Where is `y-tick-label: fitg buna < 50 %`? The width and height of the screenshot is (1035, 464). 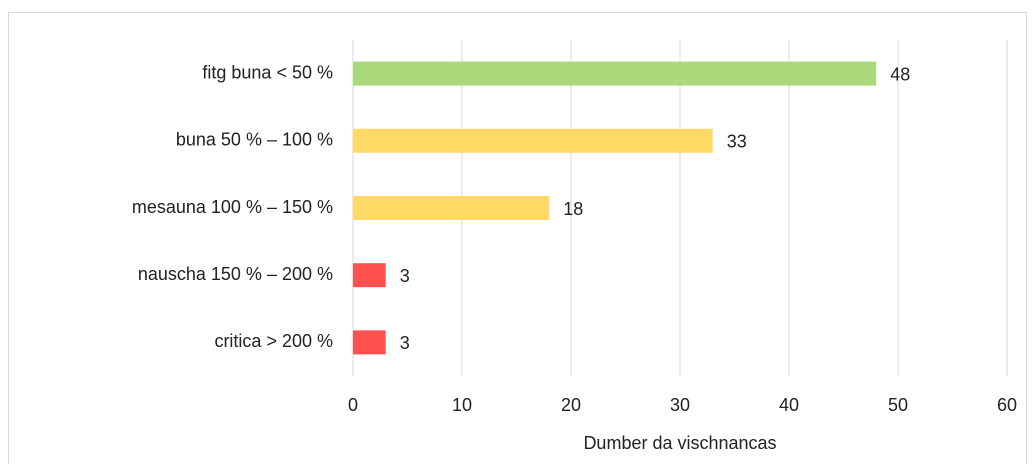 y-tick-label: fitg buna < 50 % is located at coordinates (267, 72).